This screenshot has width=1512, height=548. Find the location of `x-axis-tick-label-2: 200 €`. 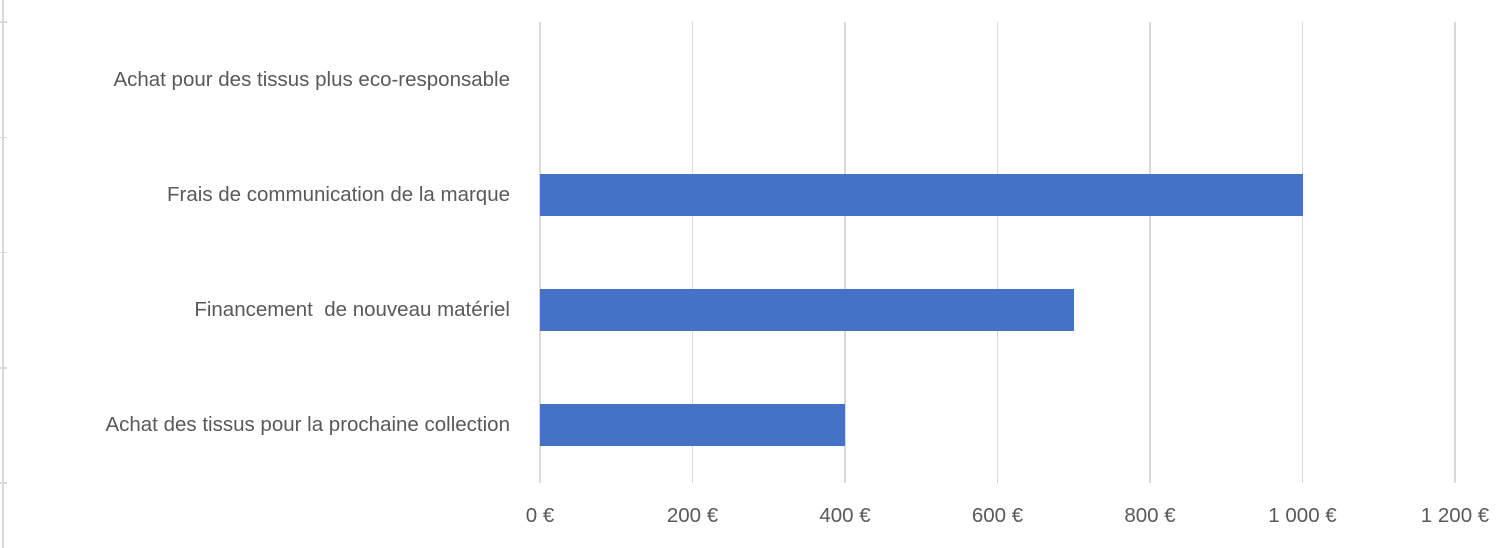

x-axis-tick-label-2: 200 € is located at coordinates (692, 515).